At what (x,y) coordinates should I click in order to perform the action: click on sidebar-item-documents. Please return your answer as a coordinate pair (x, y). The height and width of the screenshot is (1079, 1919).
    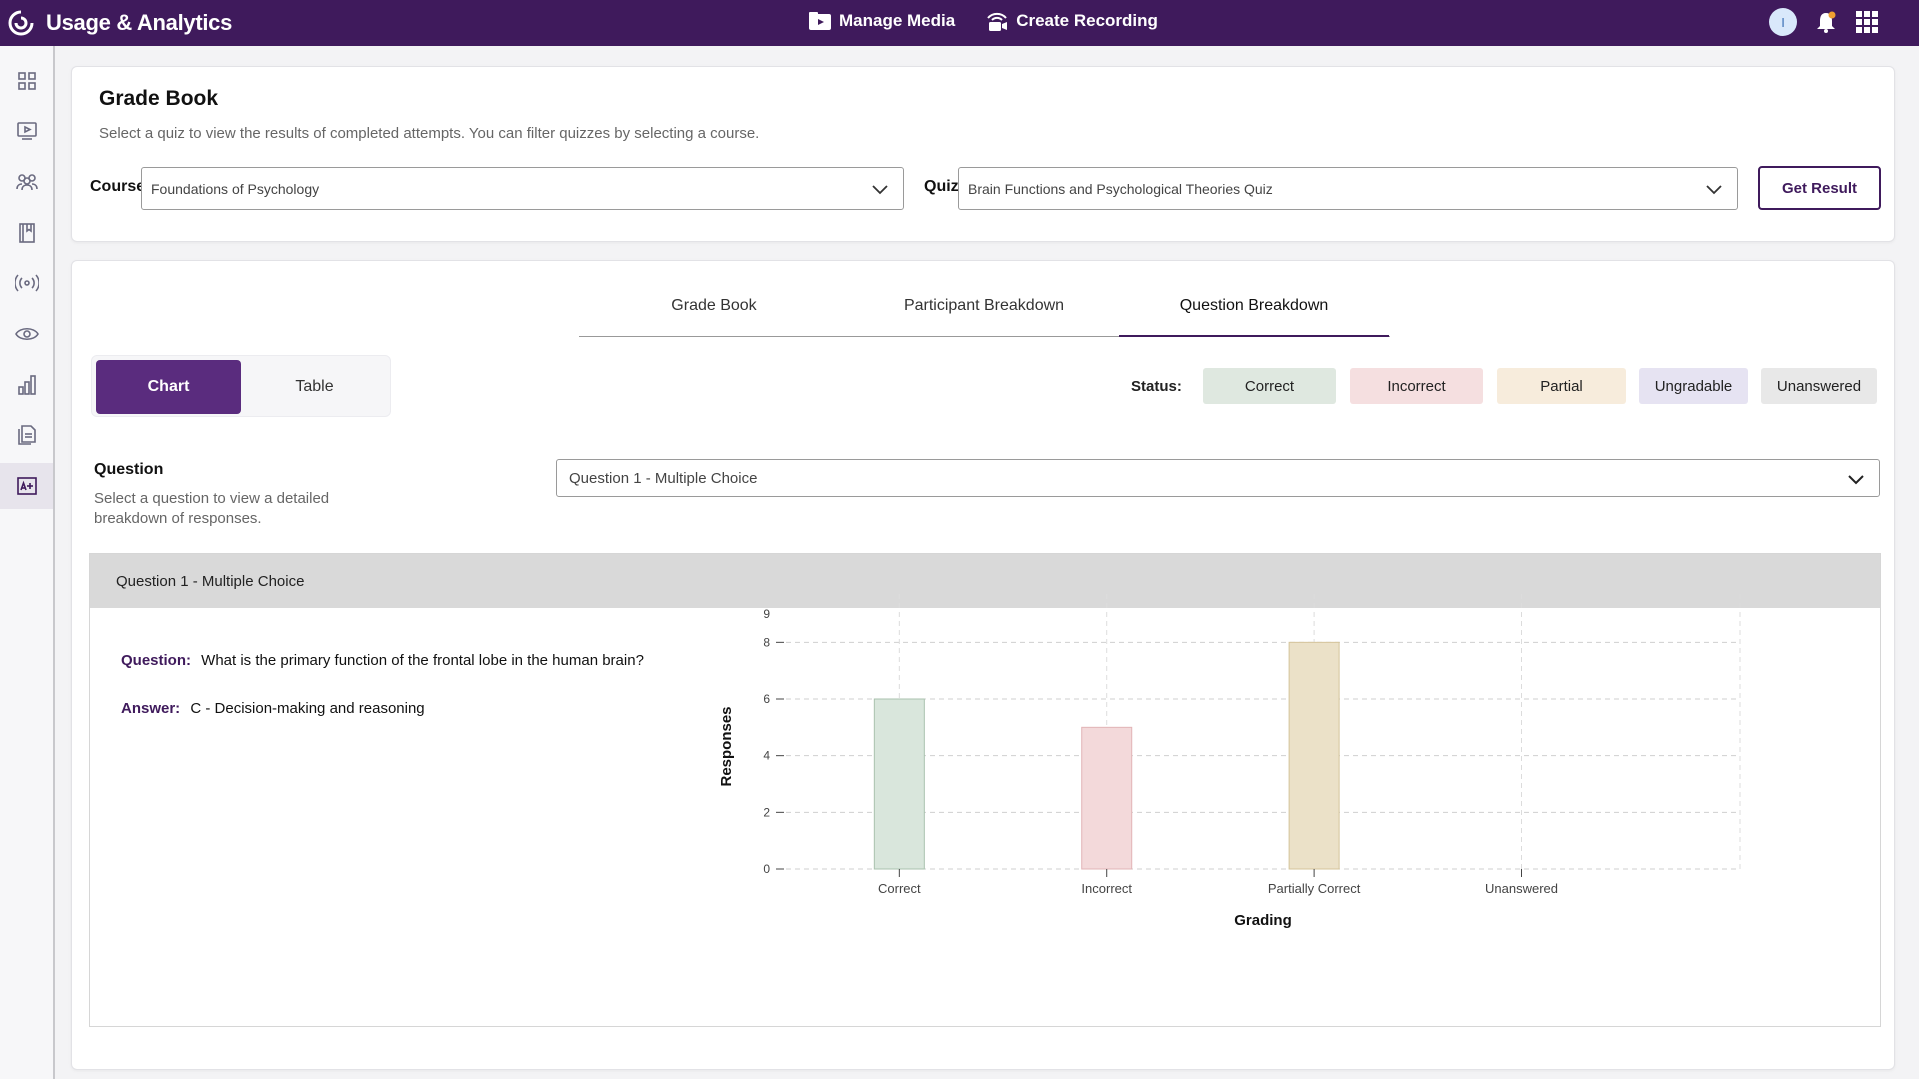
    Looking at the image, I should click on (26, 435).